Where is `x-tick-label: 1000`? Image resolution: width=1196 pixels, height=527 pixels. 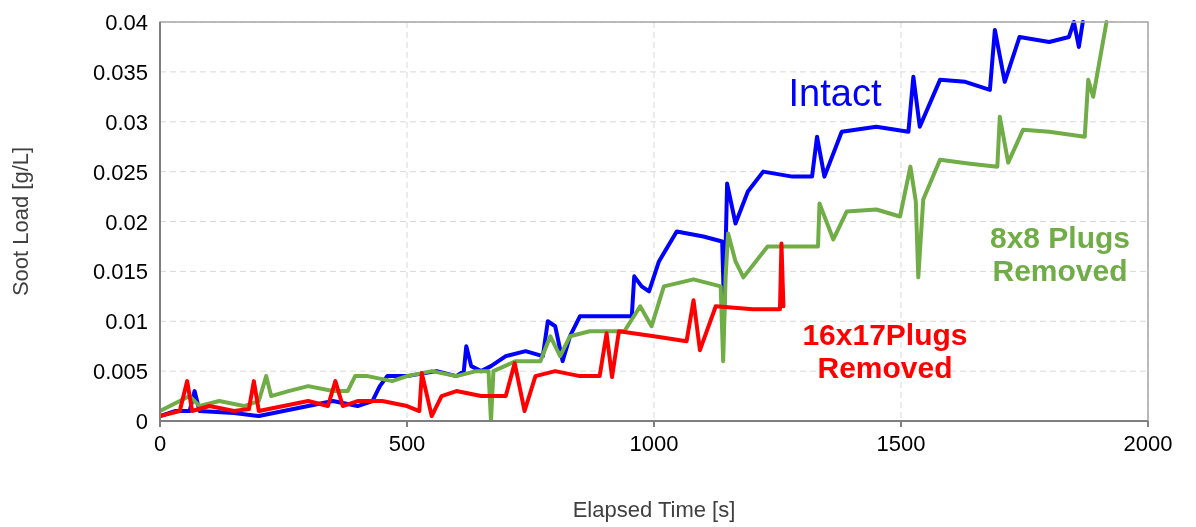 x-tick-label: 1000 is located at coordinates (654, 443).